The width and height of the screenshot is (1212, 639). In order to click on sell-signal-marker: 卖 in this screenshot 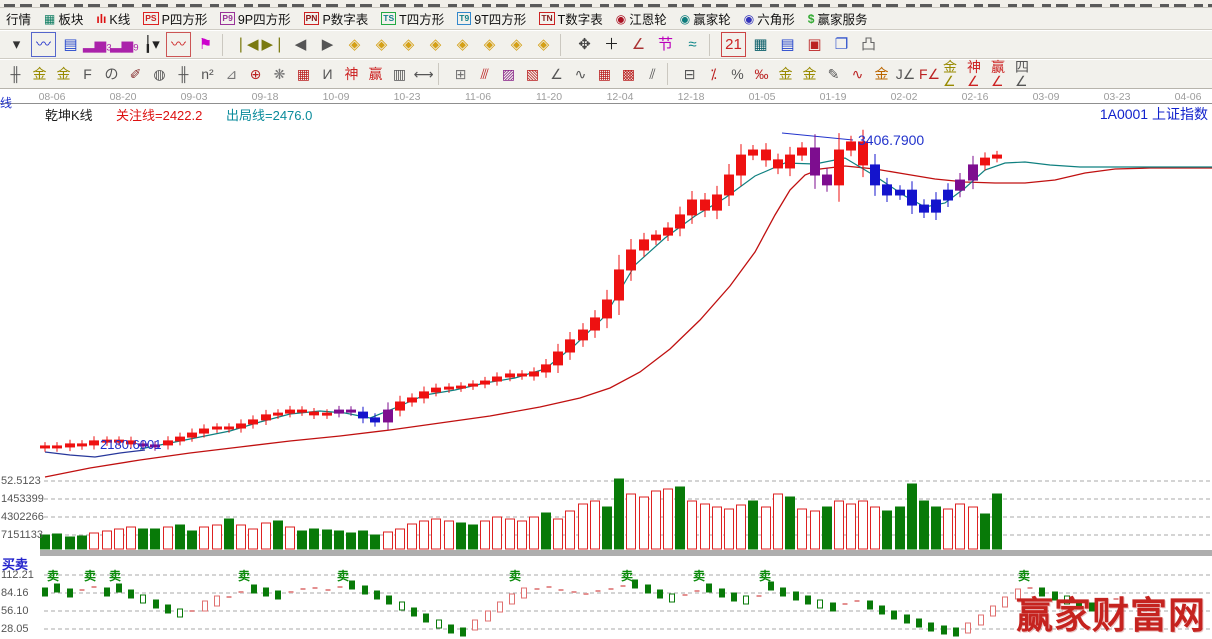, I will do `click(765, 576)`.